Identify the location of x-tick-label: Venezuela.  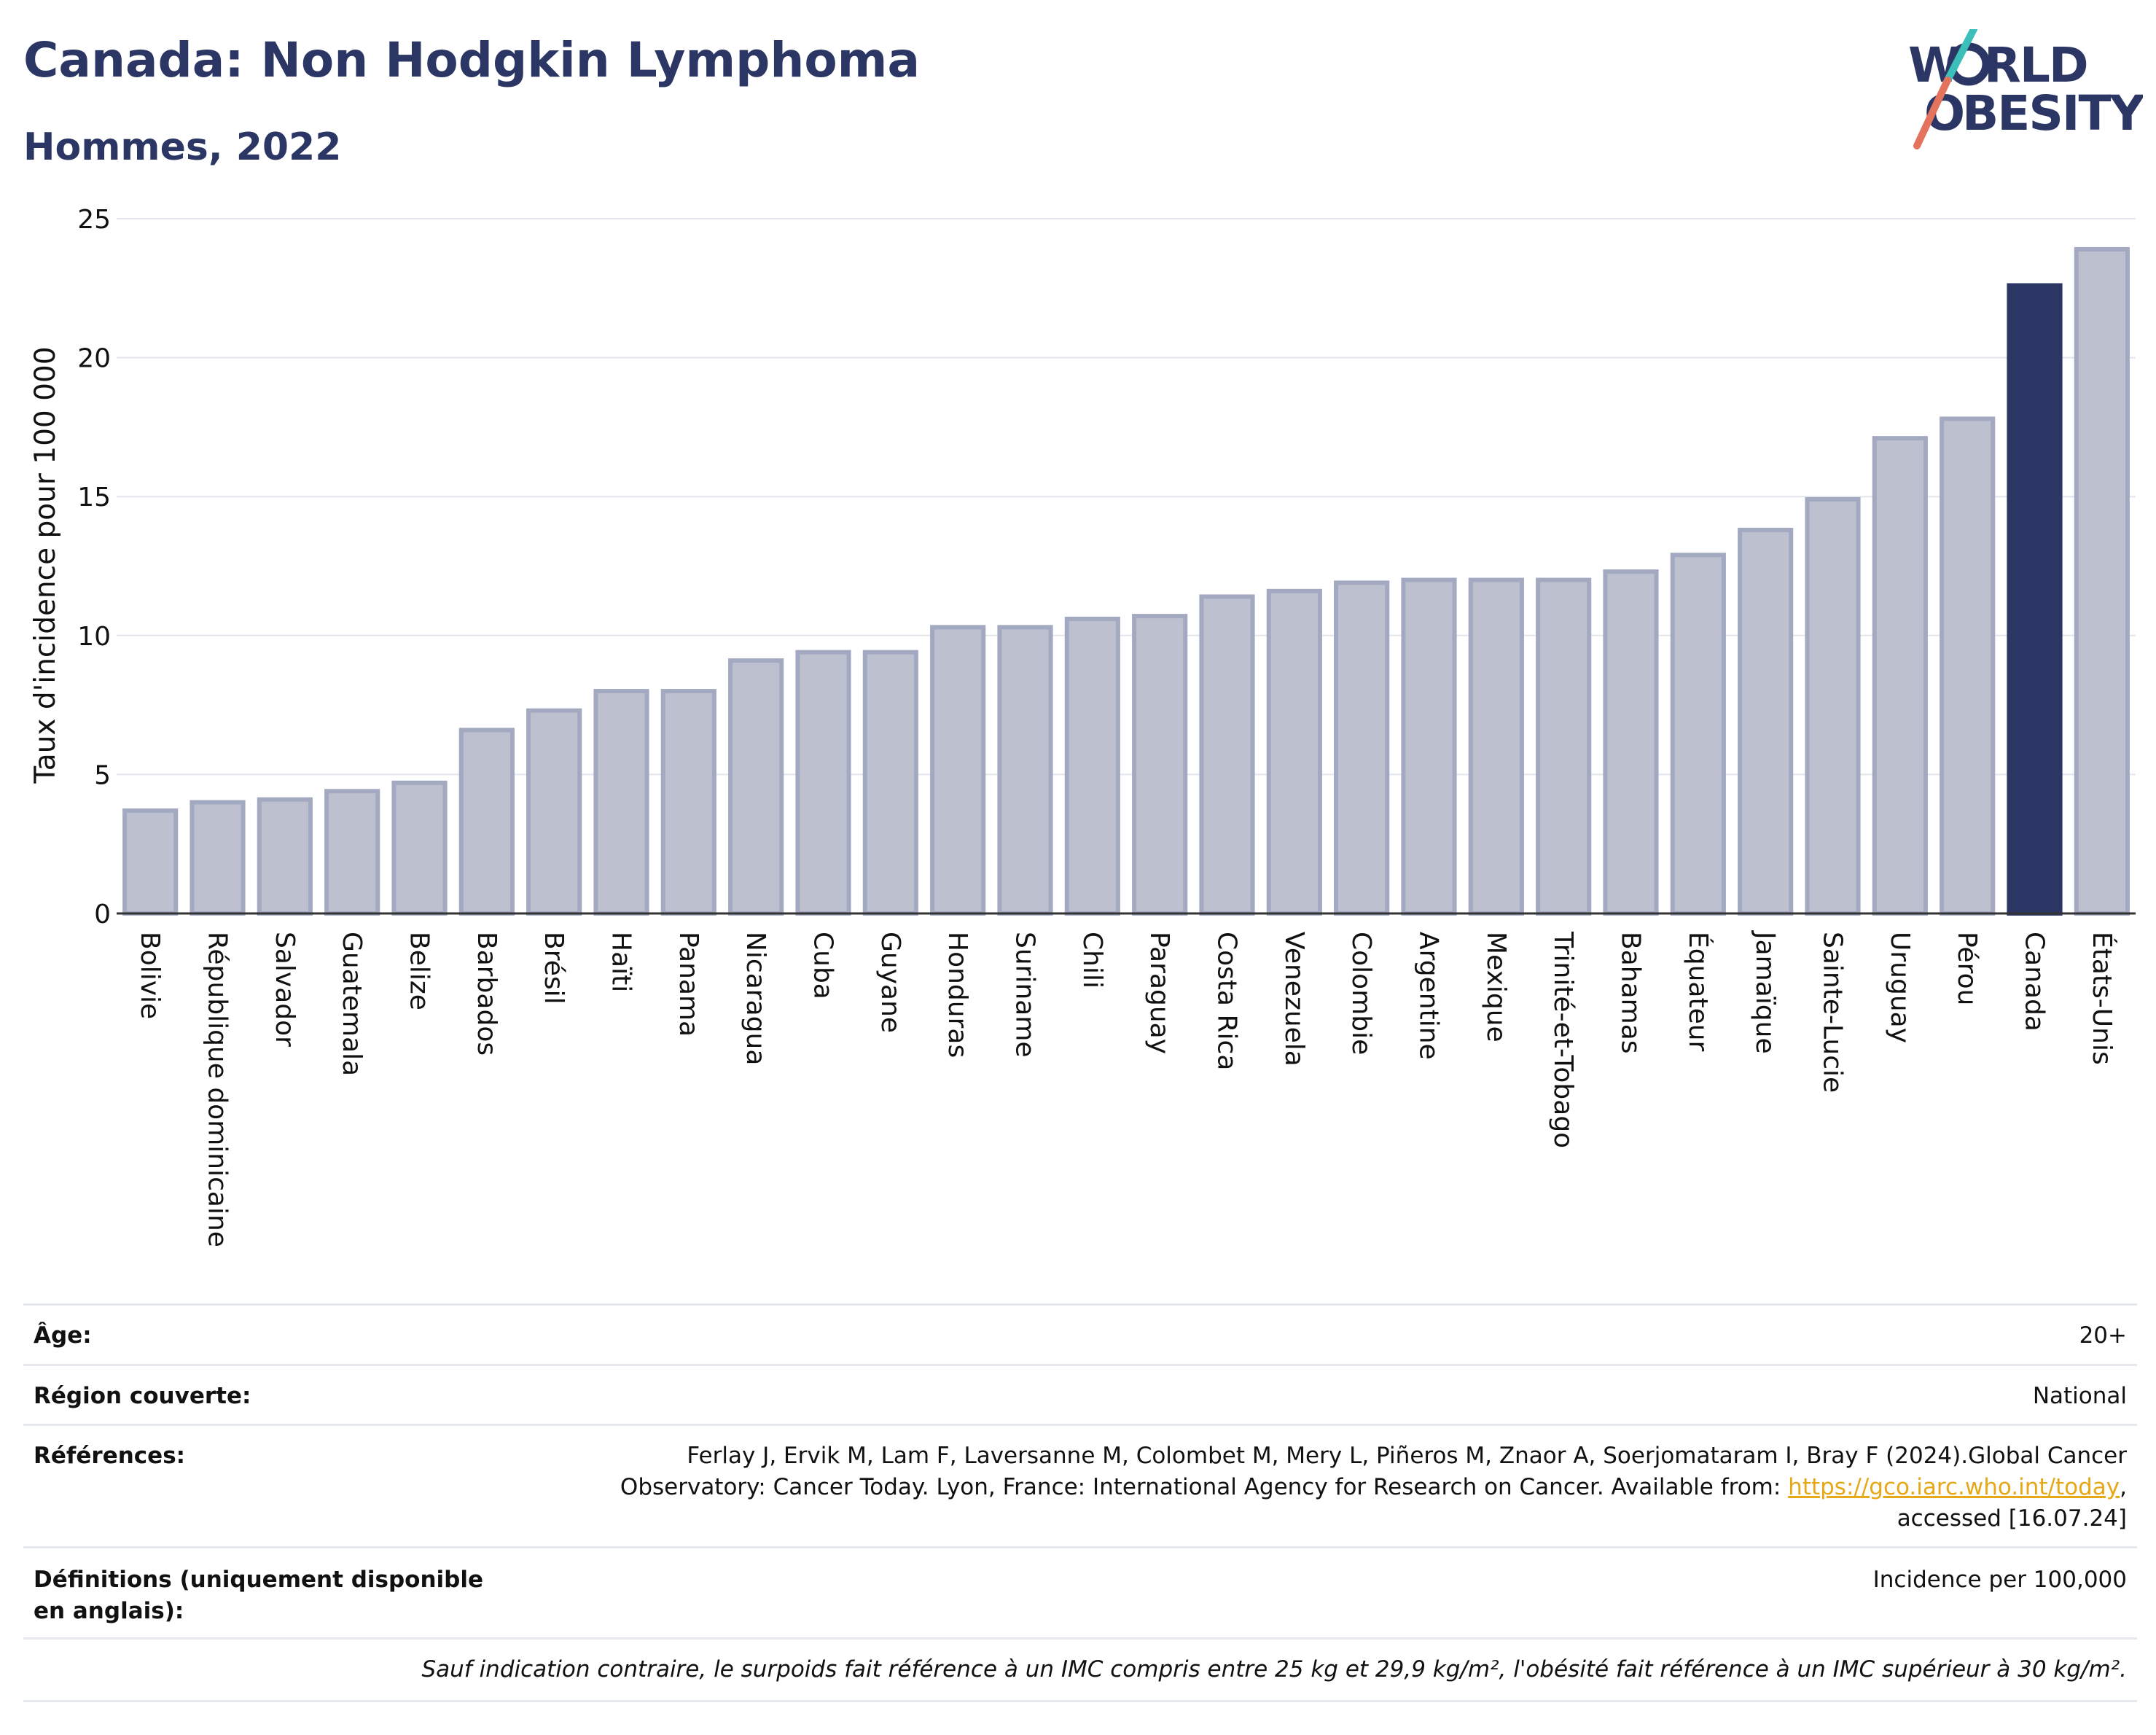
(1294, 999).